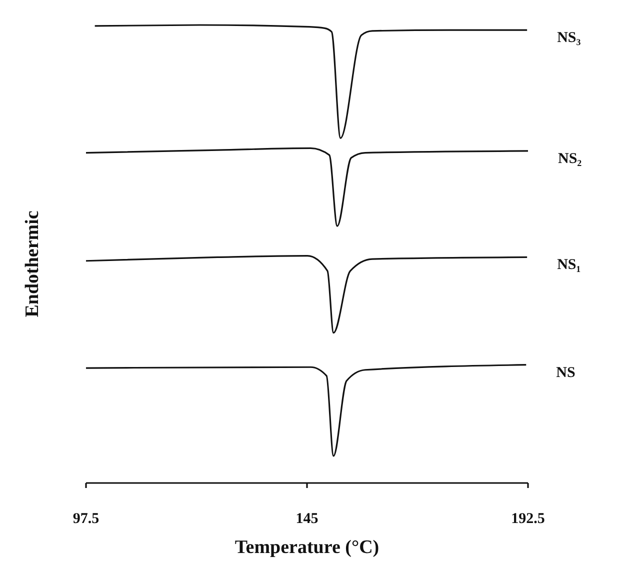 This screenshot has height=567, width=618. I want to click on x-tick-label: 192.5, so click(528, 519).